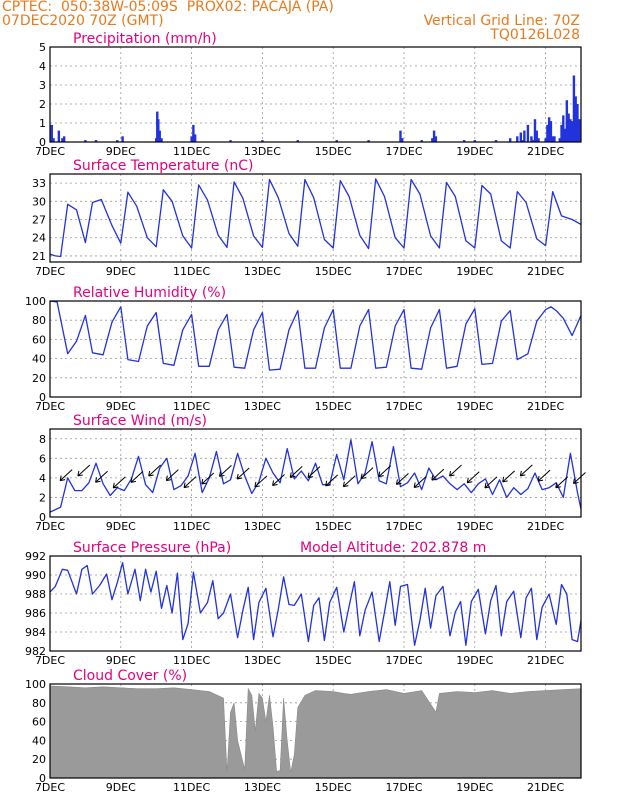 This screenshot has width=618, height=800. Describe the element at coordinates (333, 406) in the screenshot. I see `x-tick-label: 15DEC` at that location.